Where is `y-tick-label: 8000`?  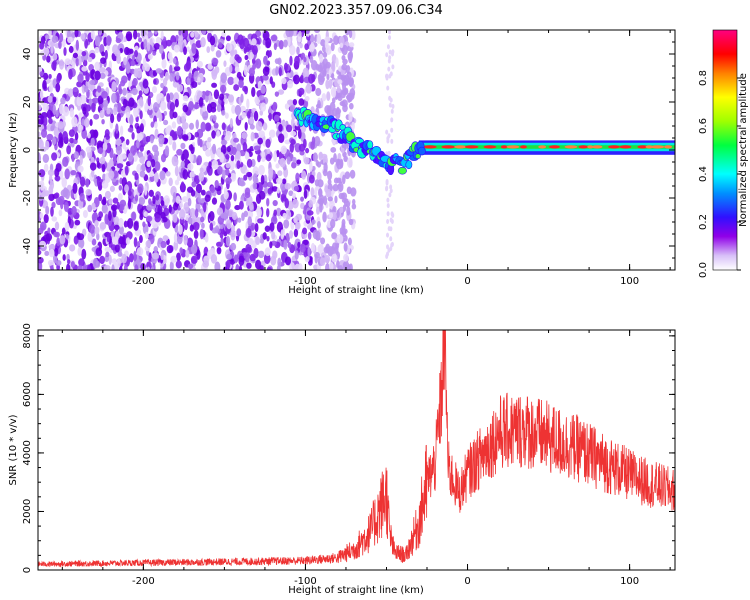 y-tick-label: 8000 is located at coordinates (27, 335).